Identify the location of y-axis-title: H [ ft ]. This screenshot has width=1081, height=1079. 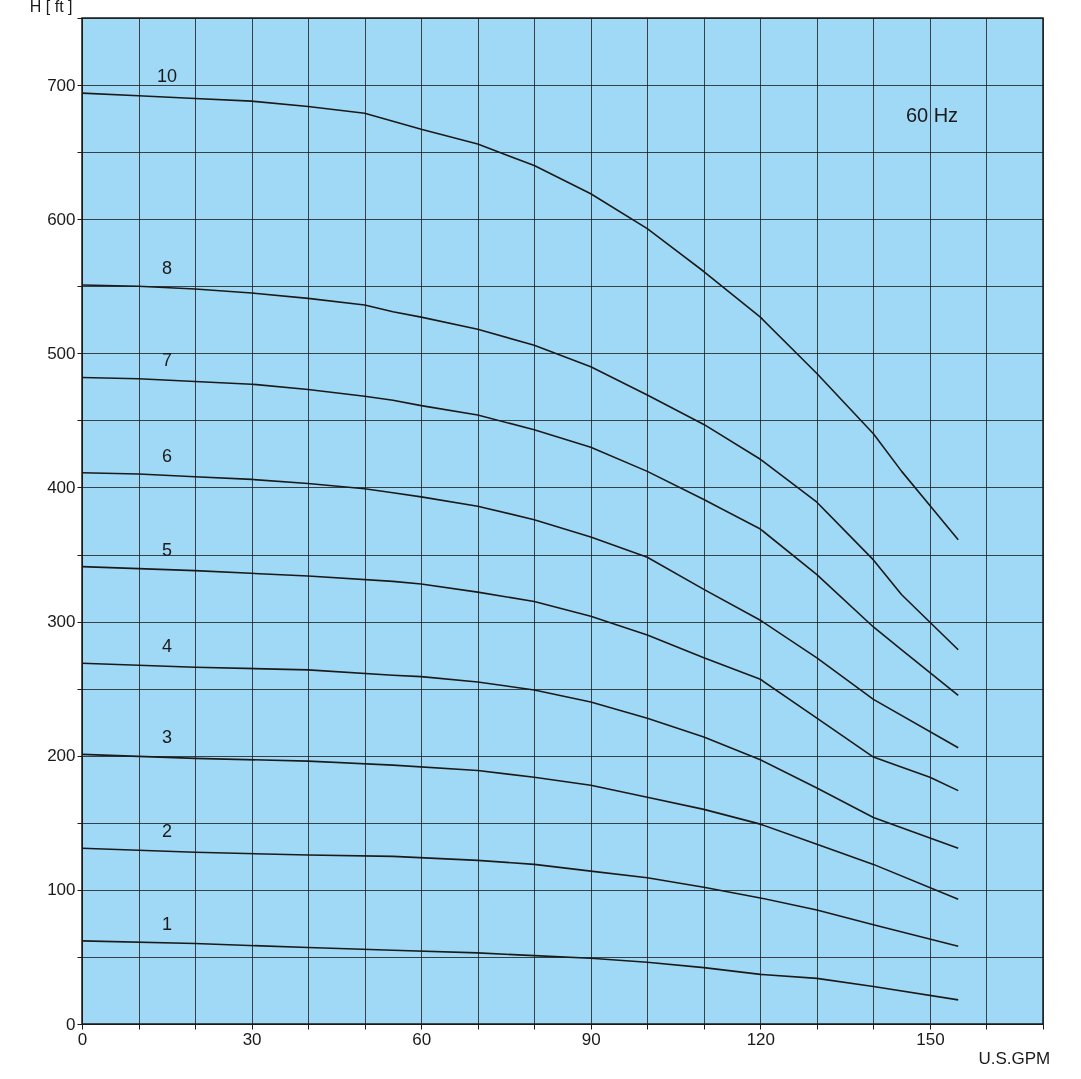
(51, 7).